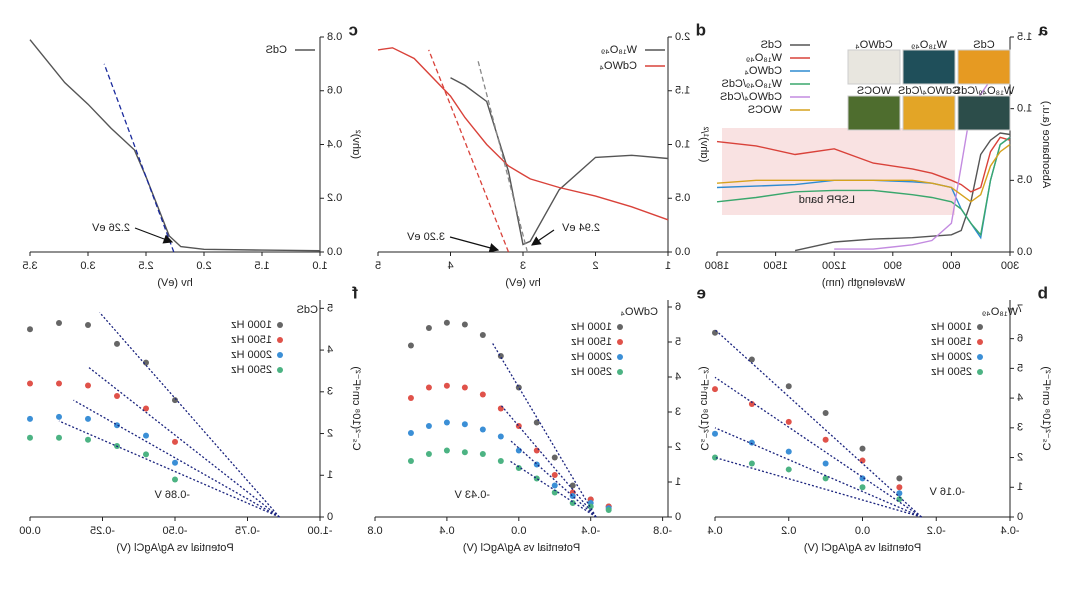 The height and width of the screenshot is (602, 1080). What do you see at coordinates (751, 97) in the screenshot?
I see `legend-label: CdWO₄/CdS` at bounding box center [751, 97].